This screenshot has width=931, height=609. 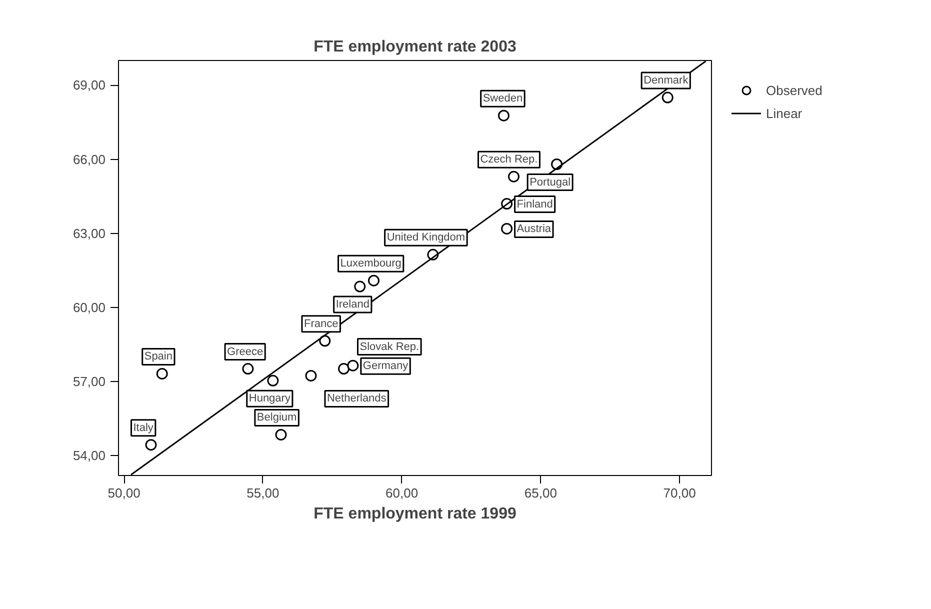 I want to click on annotation: Austria, so click(x=534, y=229).